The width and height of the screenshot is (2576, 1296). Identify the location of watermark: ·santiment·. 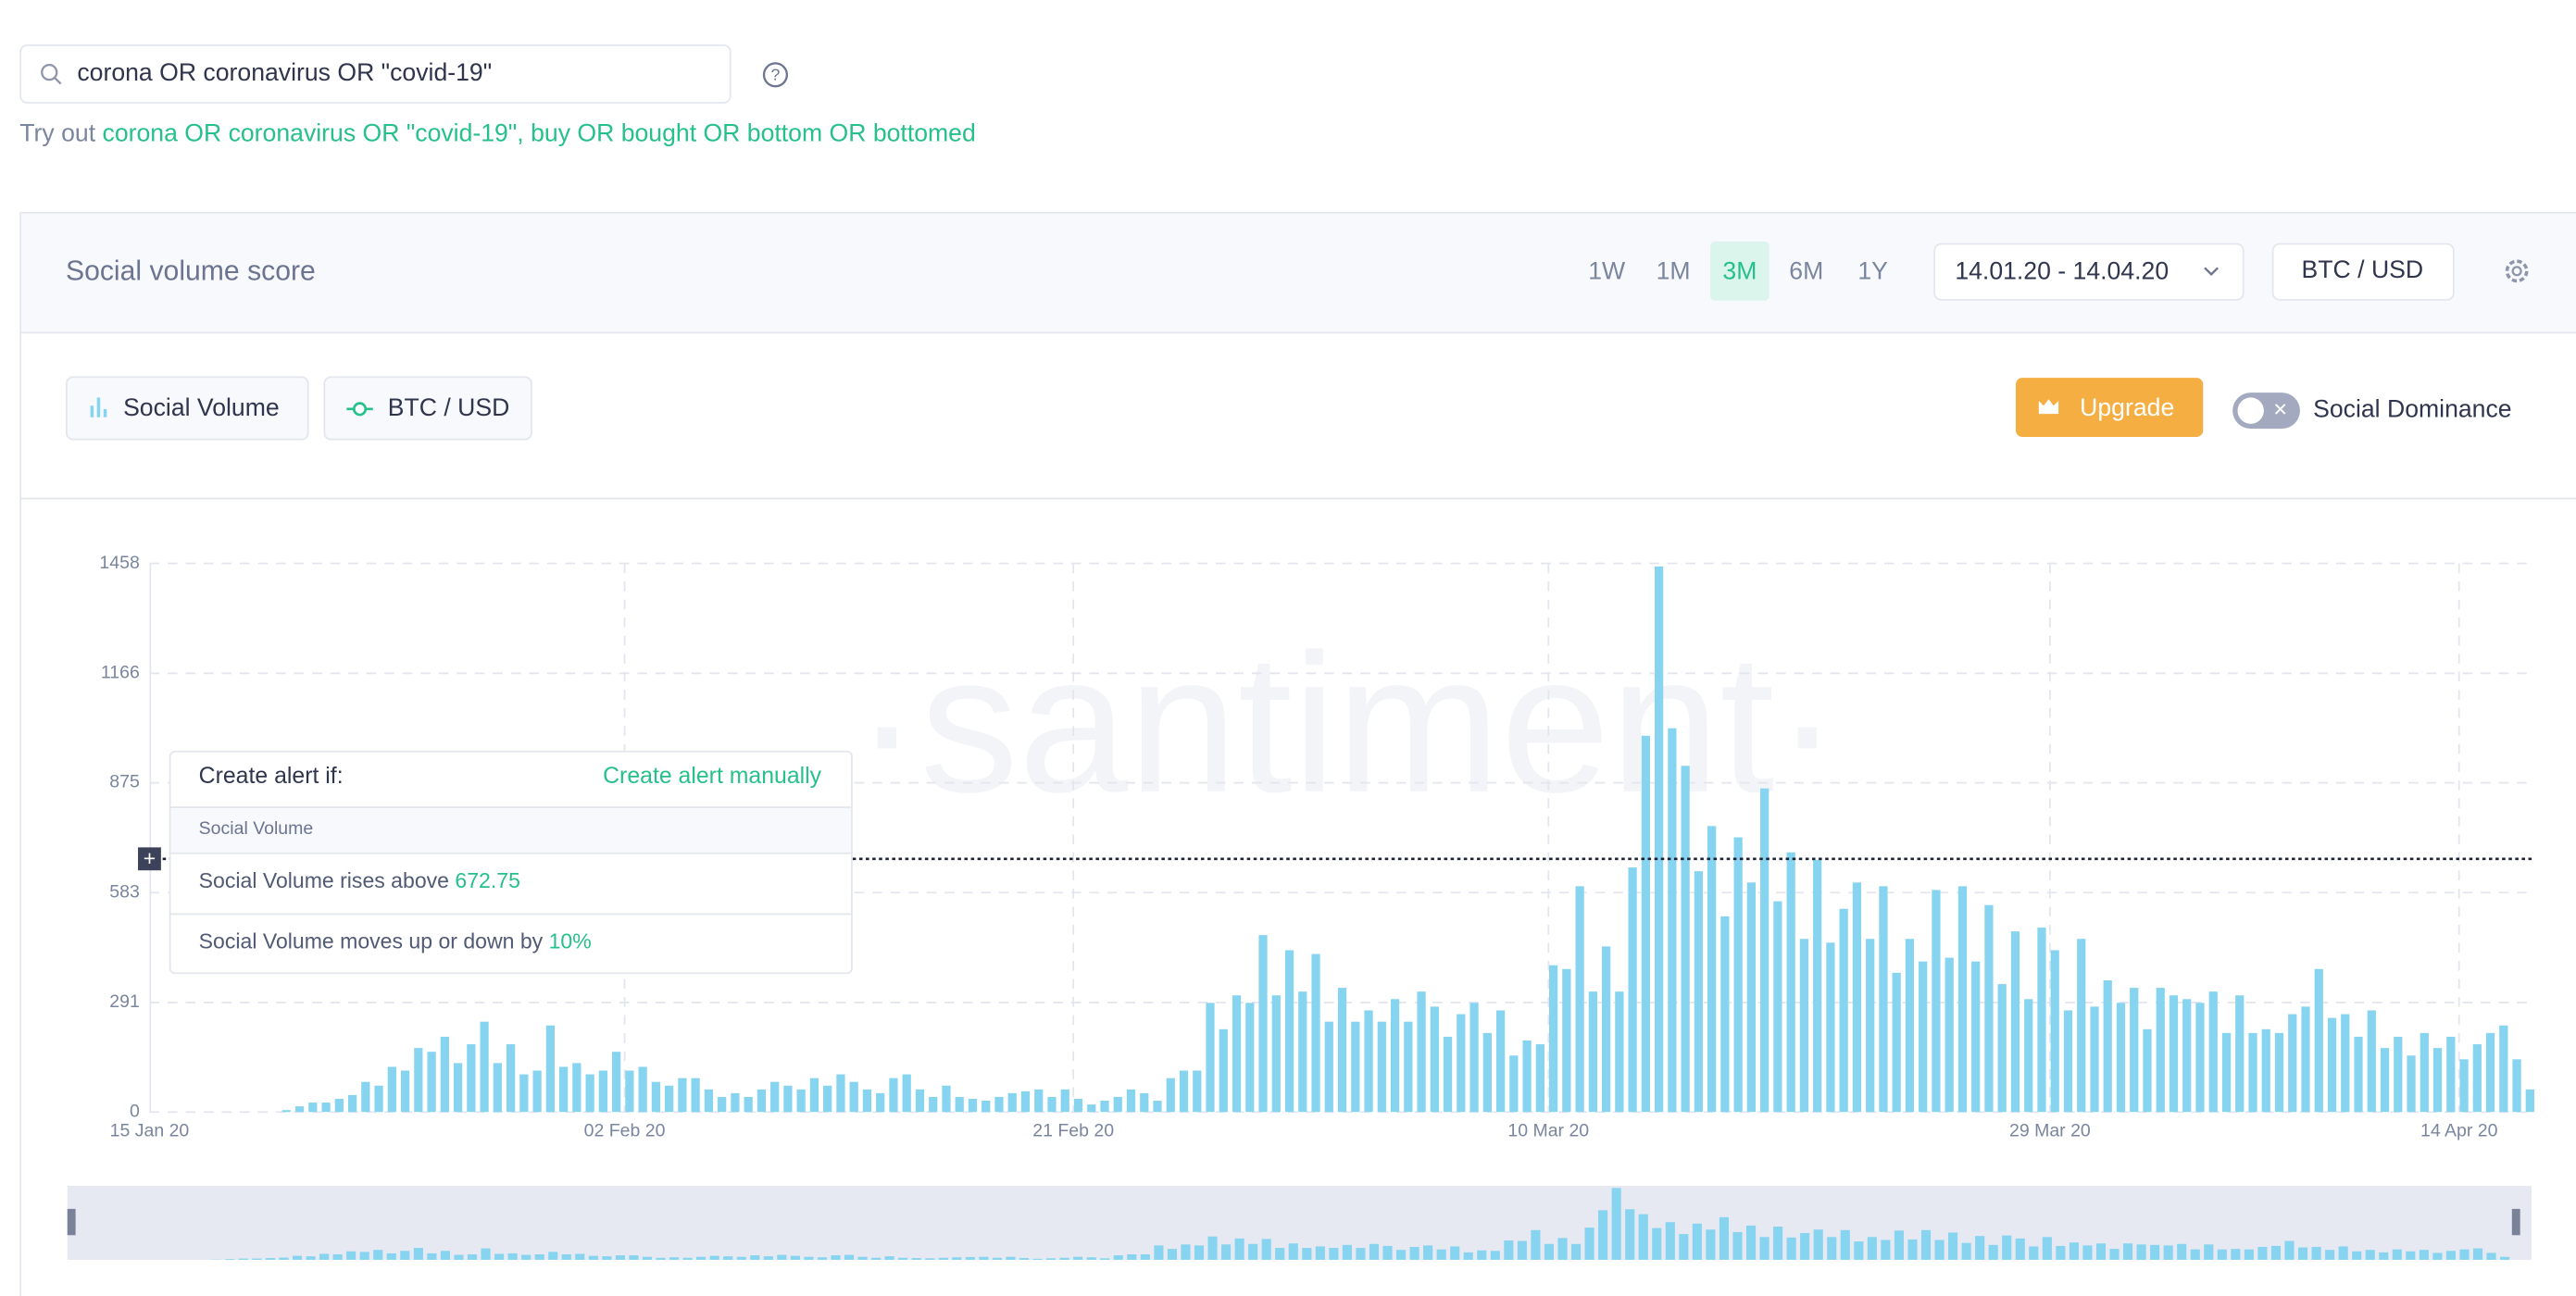
(1347, 724).